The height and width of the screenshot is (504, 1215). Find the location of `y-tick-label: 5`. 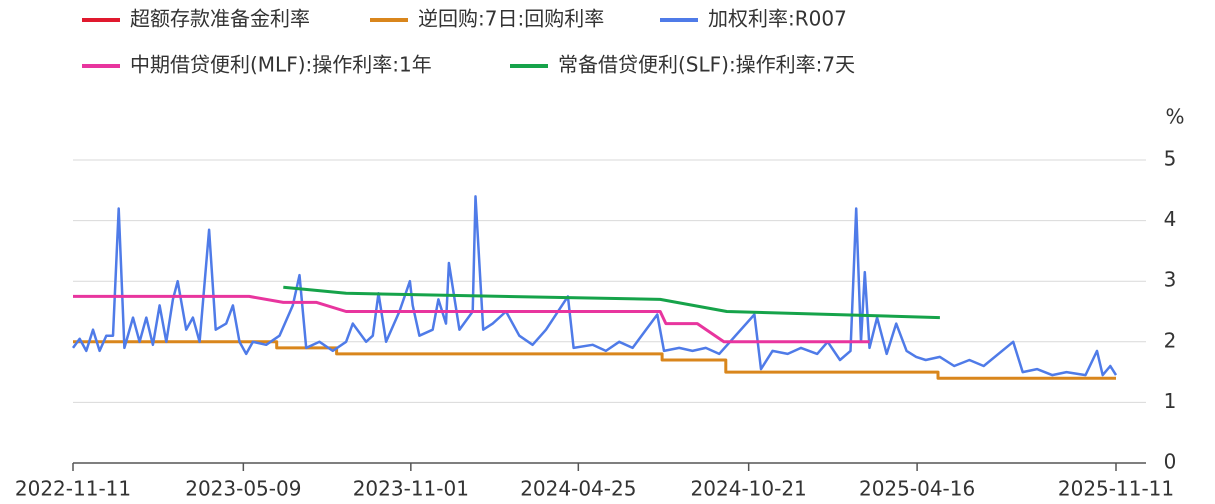

y-tick-label: 5 is located at coordinates (1170, 159).